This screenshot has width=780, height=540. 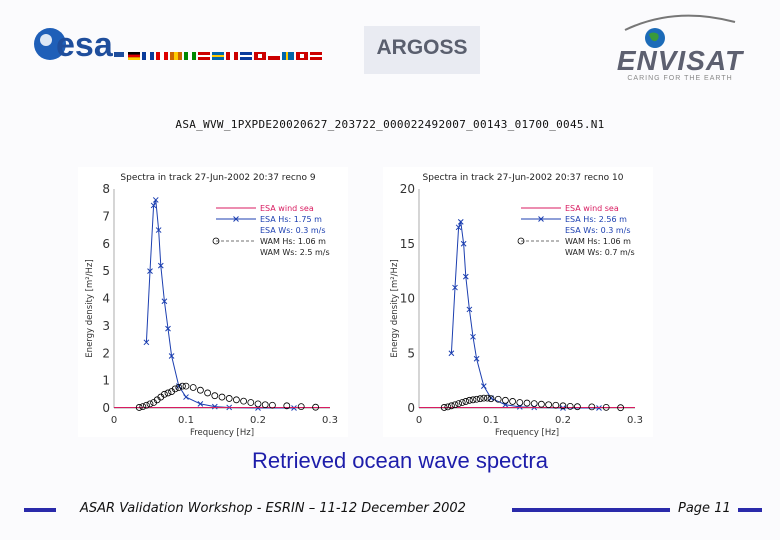 I want to click on esa-logo: esa, so click(x=180, y=48).